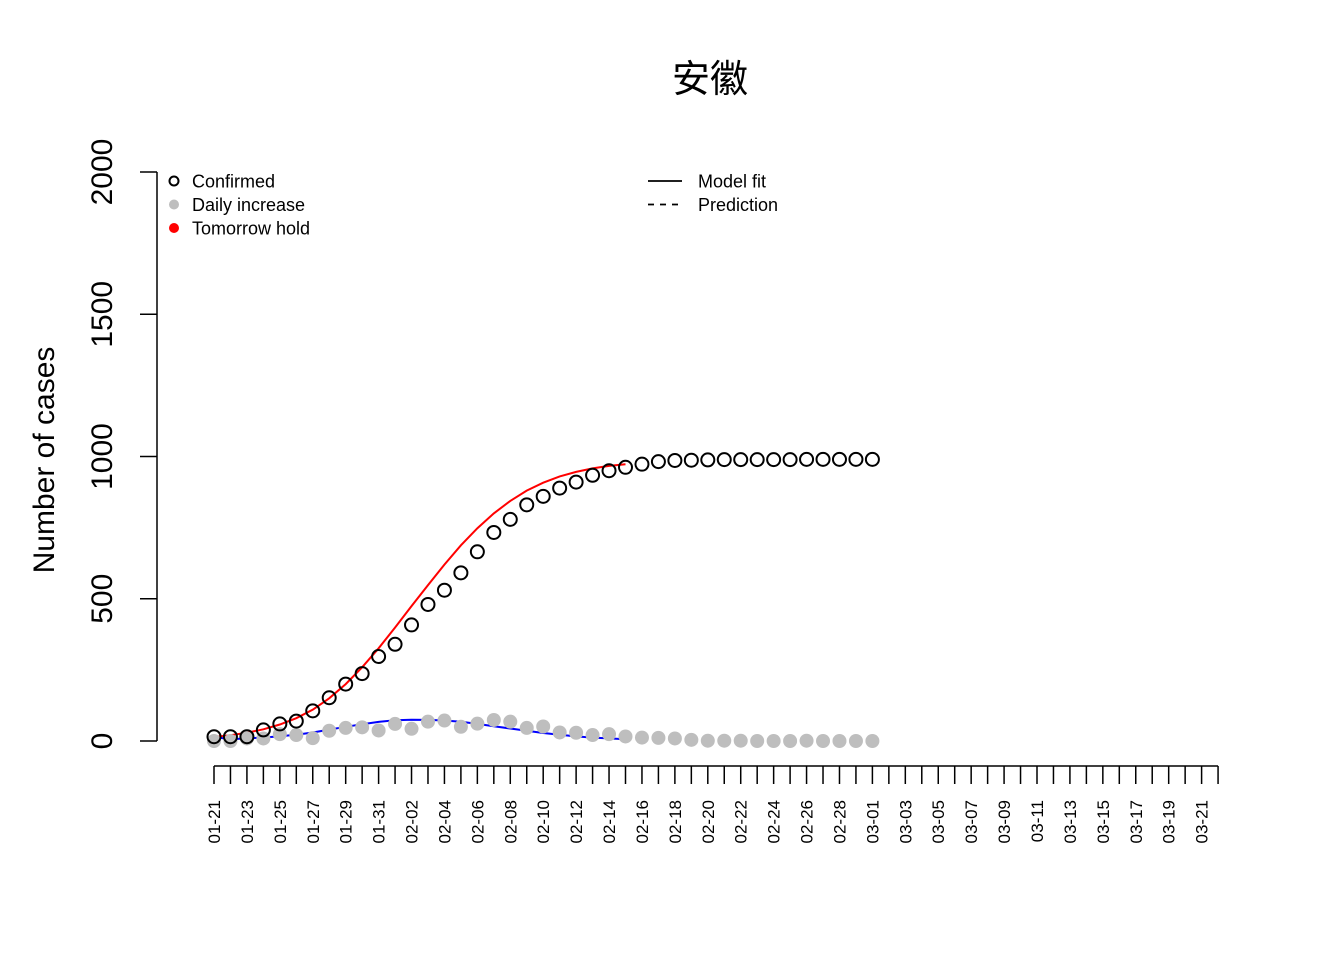 This screenshot has height=960, width=1344. What do you see at coordinates (905, 821) in the screenshot?
I see `x-tick-label: 03-03` at bounding box center [905, 821].